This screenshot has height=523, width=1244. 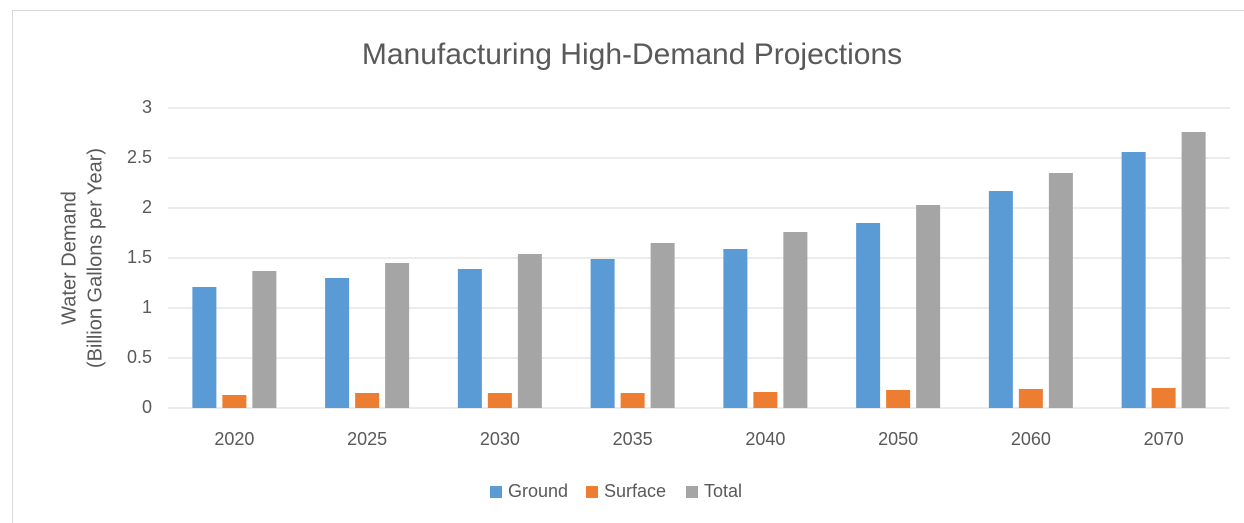 I want to click on x-tick-label: 2050, so click(x=898, y=439).